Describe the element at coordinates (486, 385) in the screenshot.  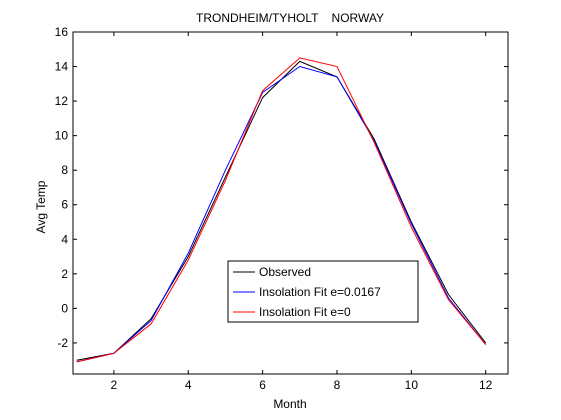
I see `x-tick-label: 12` at that location.